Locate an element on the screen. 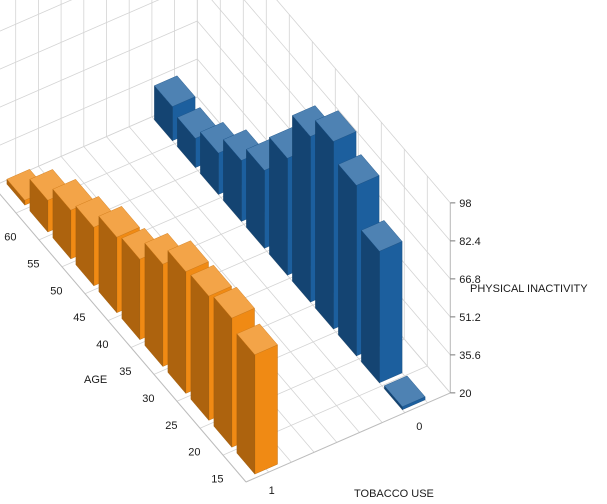 The height and width of the screenshot is (504, 607). x-tick-label: 60 is located at coordinates (10, 238).